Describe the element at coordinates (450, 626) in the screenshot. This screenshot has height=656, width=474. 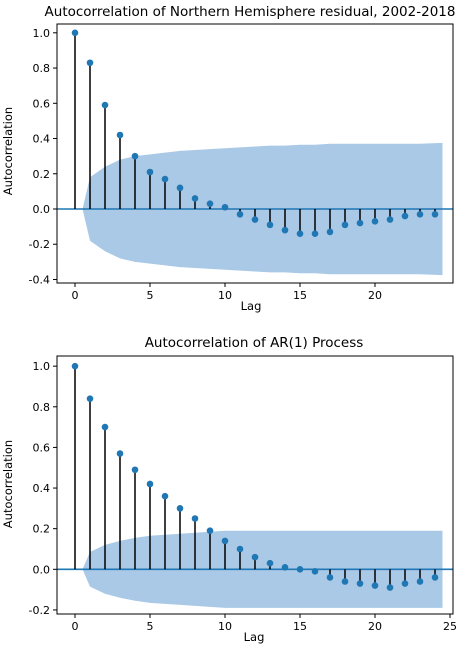
I see `x-tick-label: 25` at that location.